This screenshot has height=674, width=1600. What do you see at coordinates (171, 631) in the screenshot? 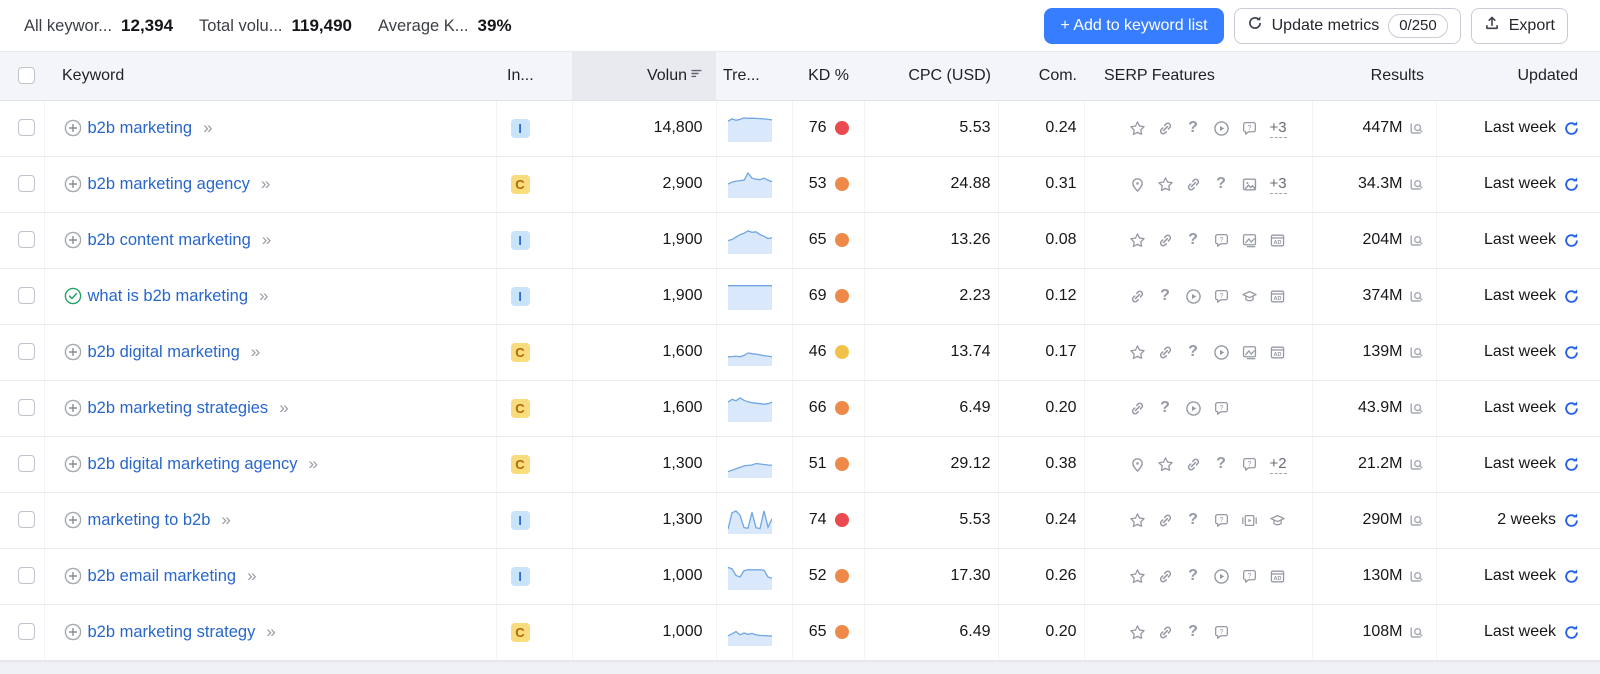
I see `keyword-link: b2b marketing strategy` at bounding box center [171, 631].